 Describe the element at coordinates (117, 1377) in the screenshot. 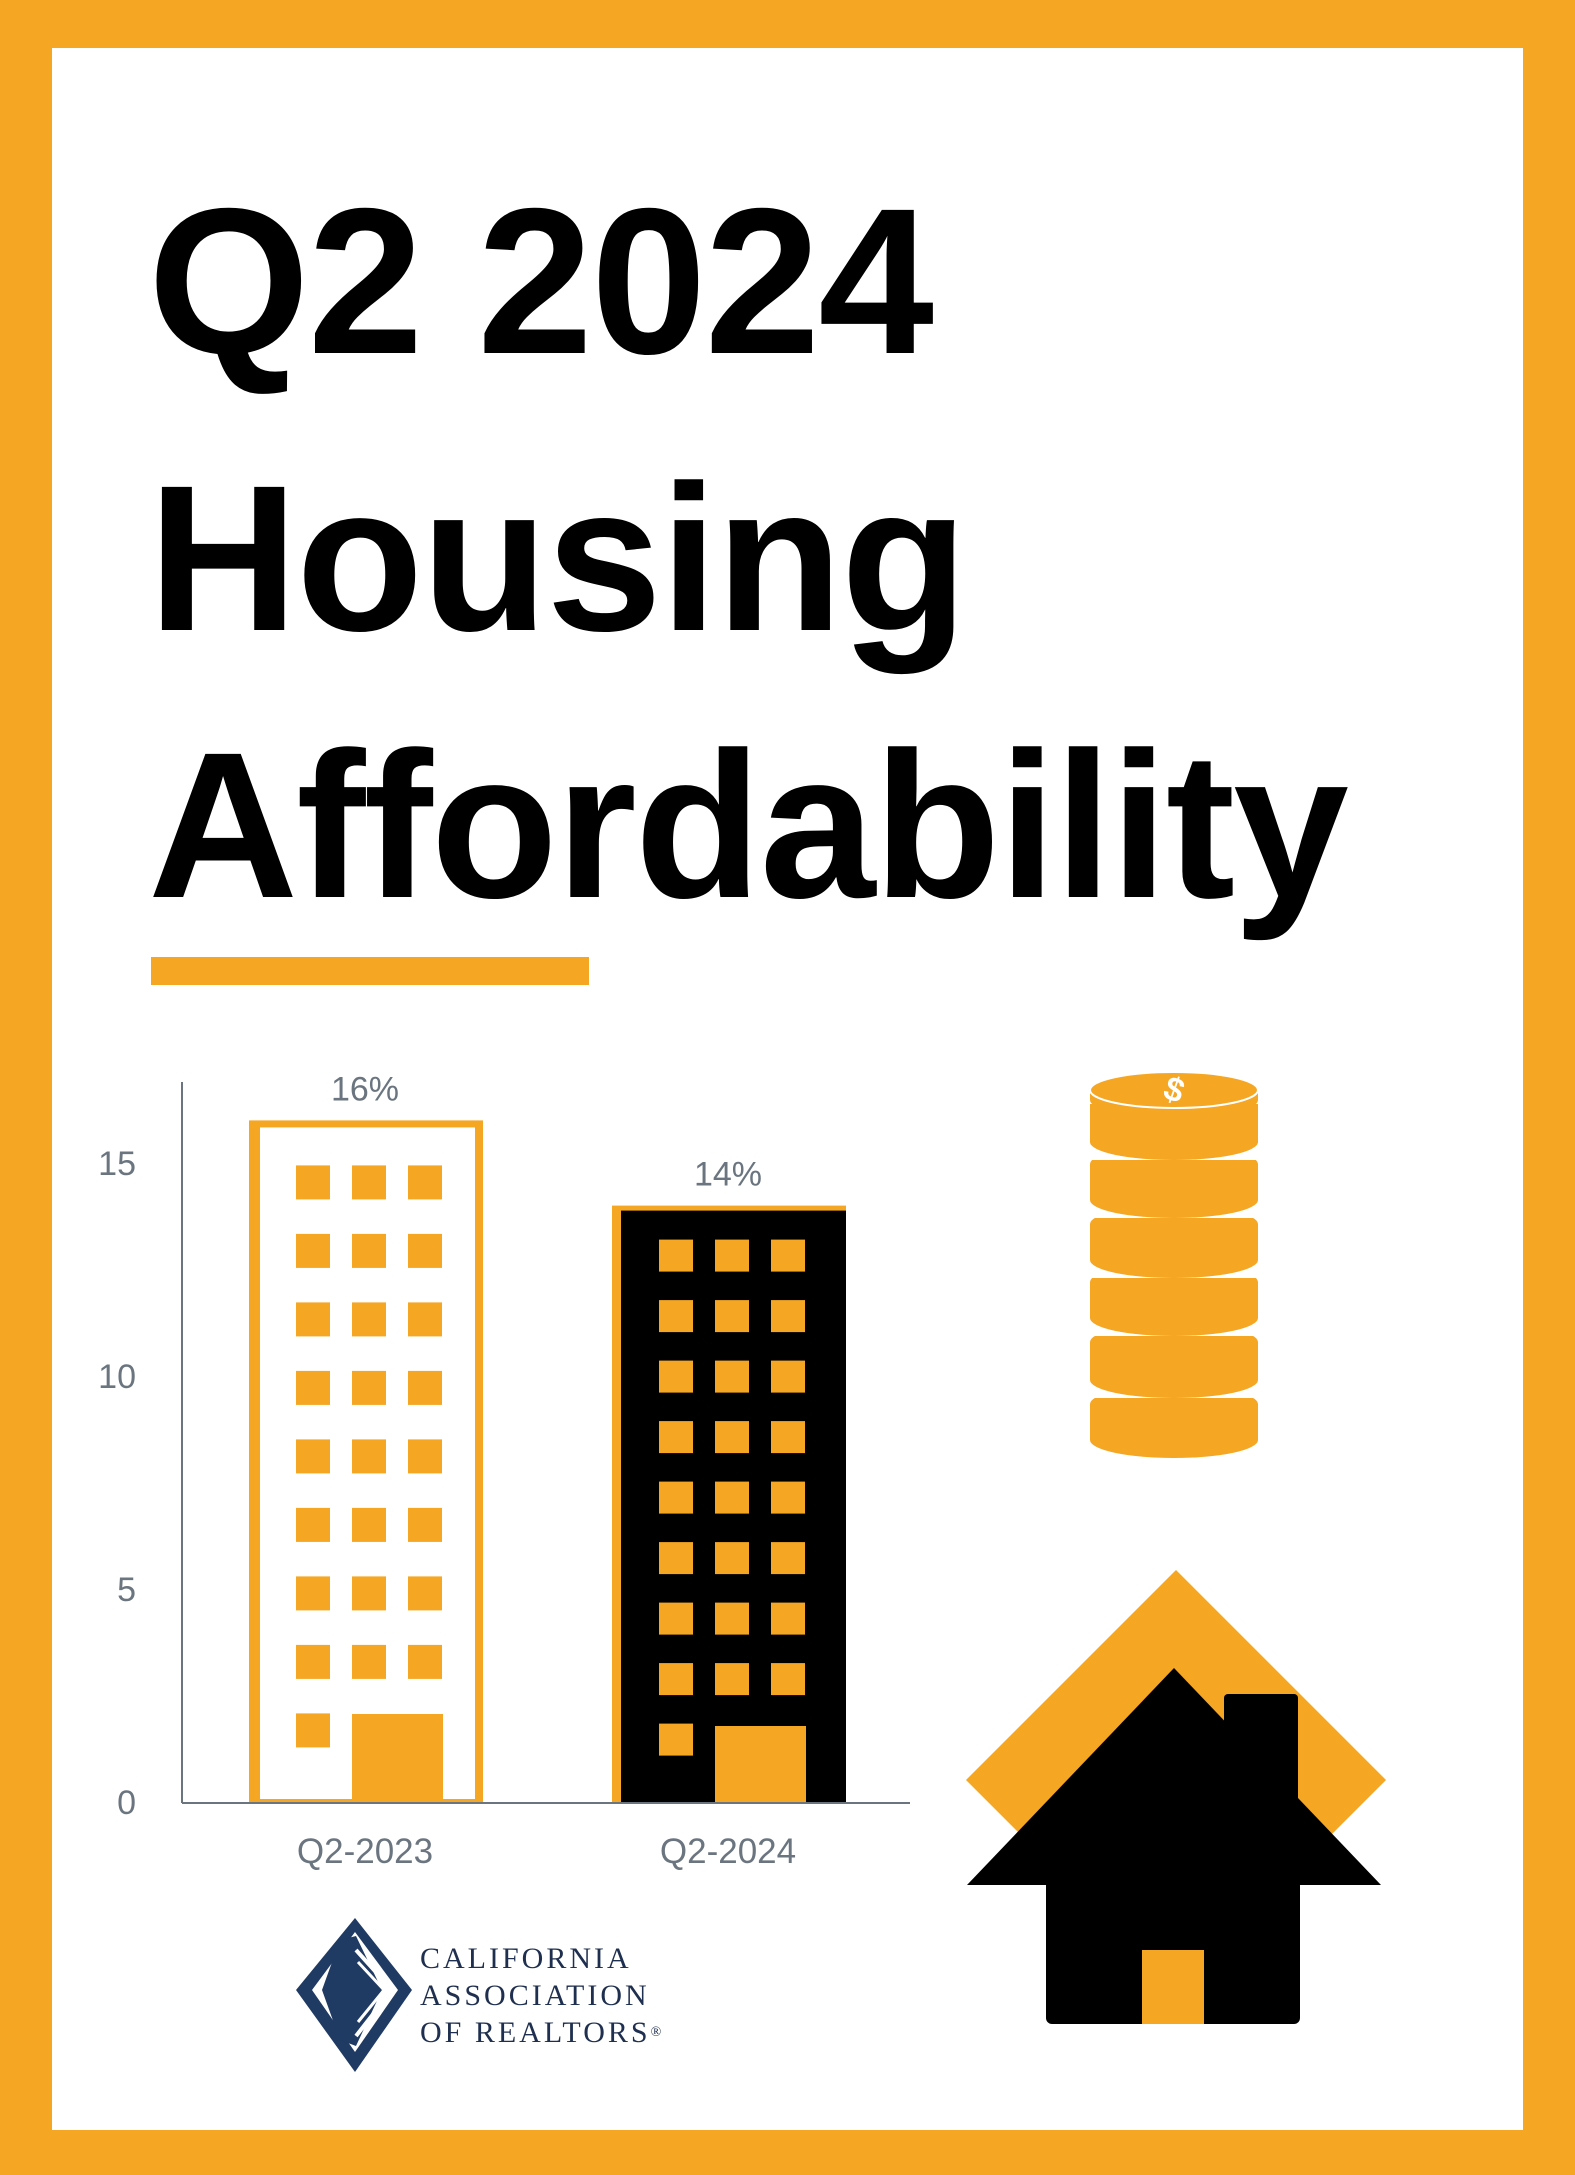

I see `y-tick-label: 10` at that location.